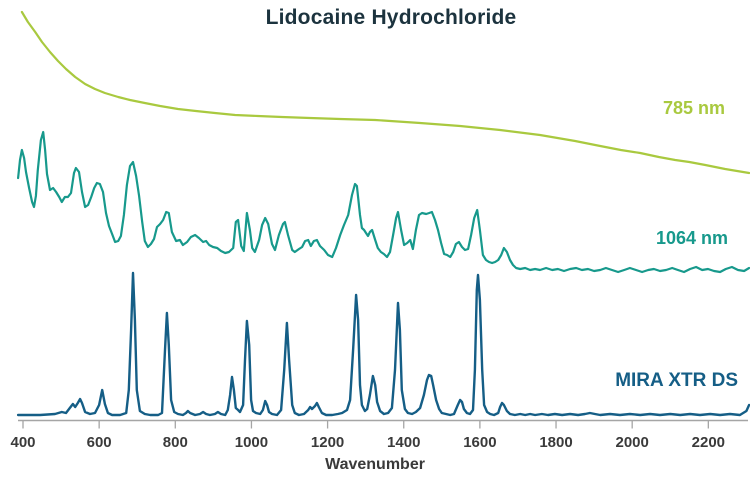 The width and height of the screenshot is (750, 489). What do you see at coordinates (631, 442) in the screenshot?
I see `x-axis-tick-label: 2000` at bounding box center [631, 442].